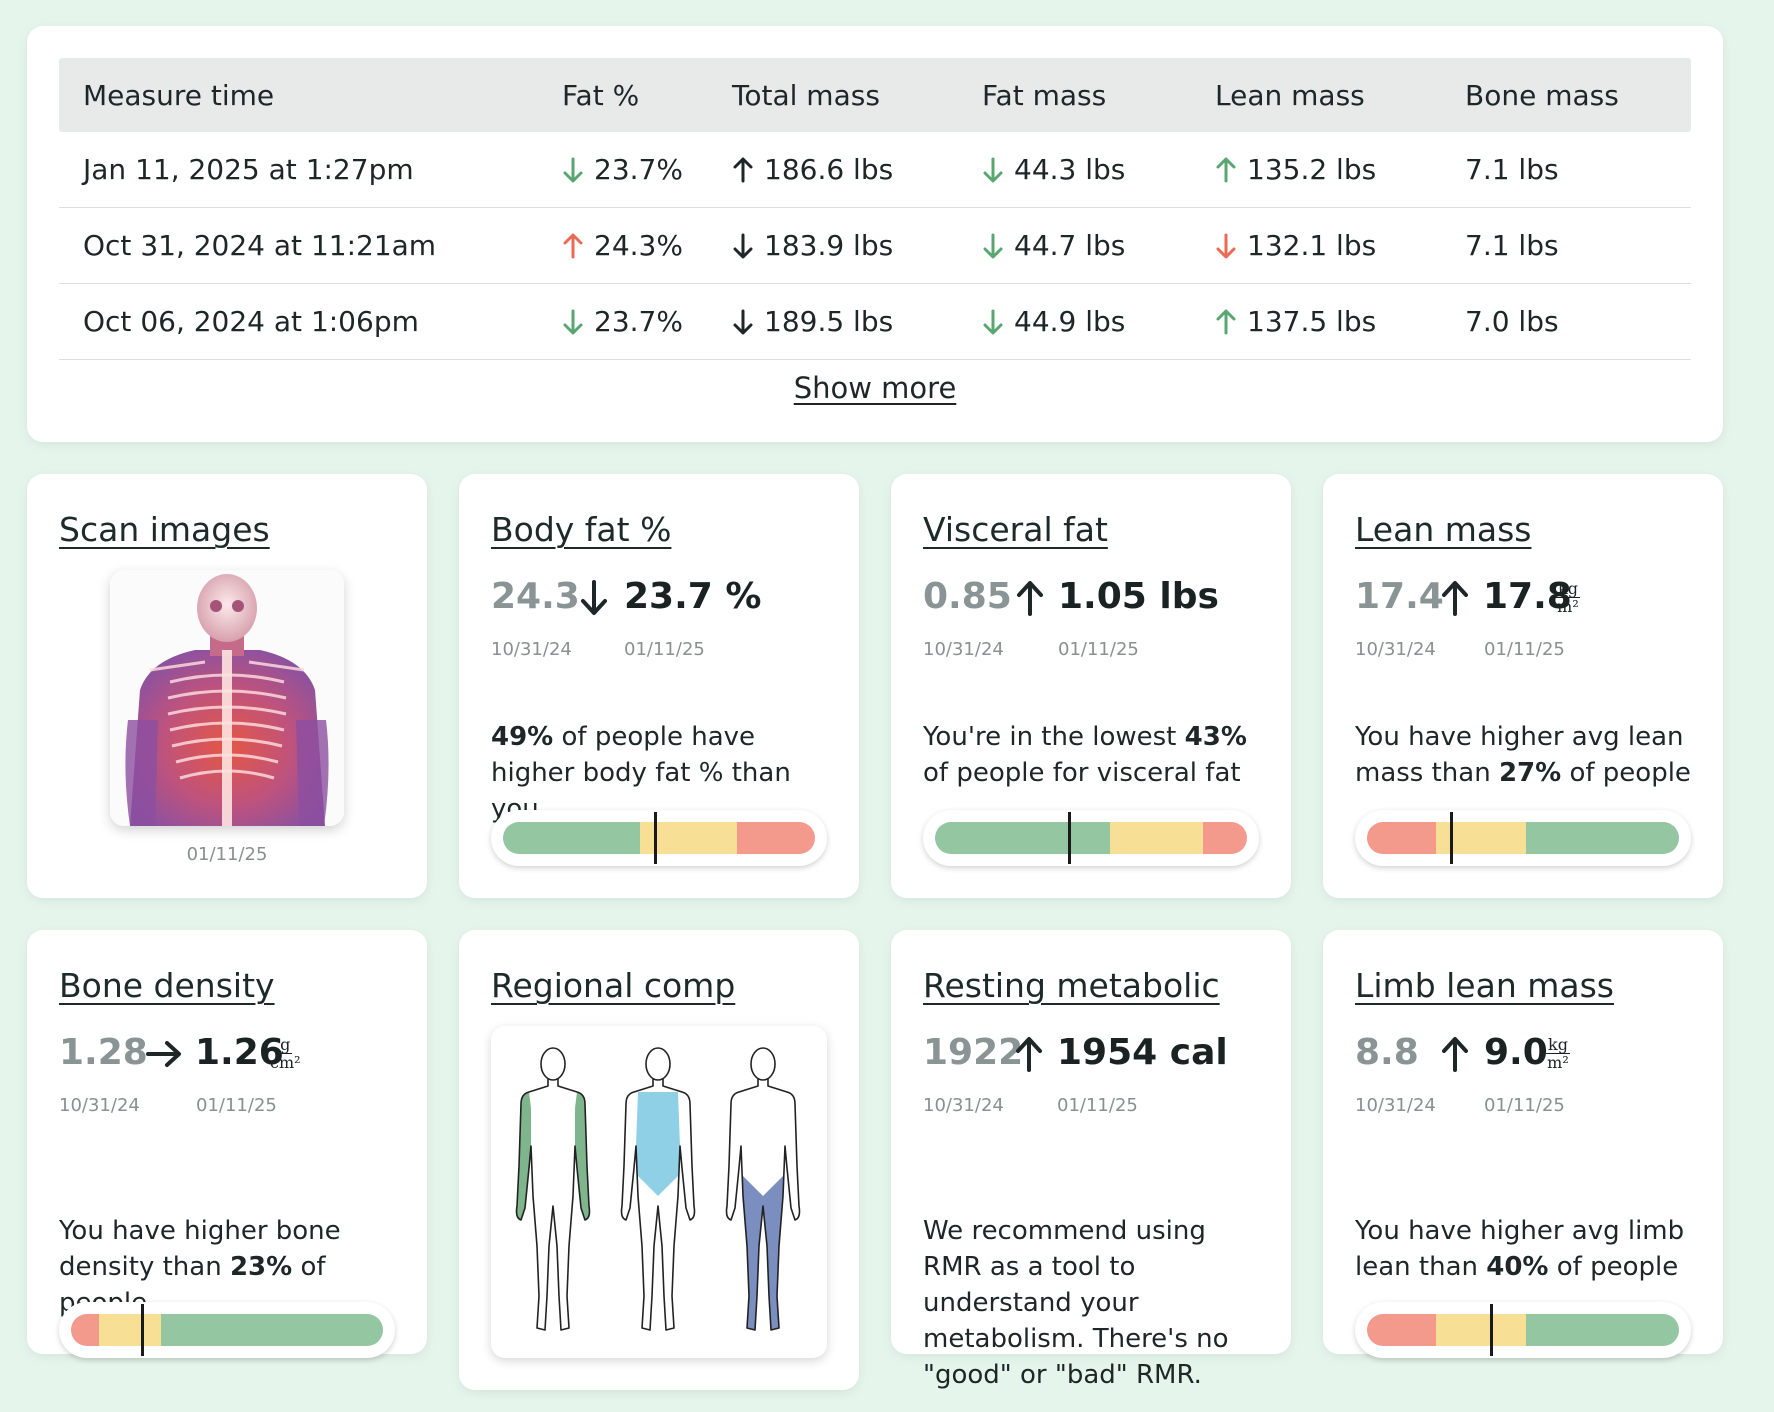 The image size is (1774, 1412). Describe the element at coordinates (1527, 596) in the screenshot. I see `lean-curr-value: 17.8` at that location.